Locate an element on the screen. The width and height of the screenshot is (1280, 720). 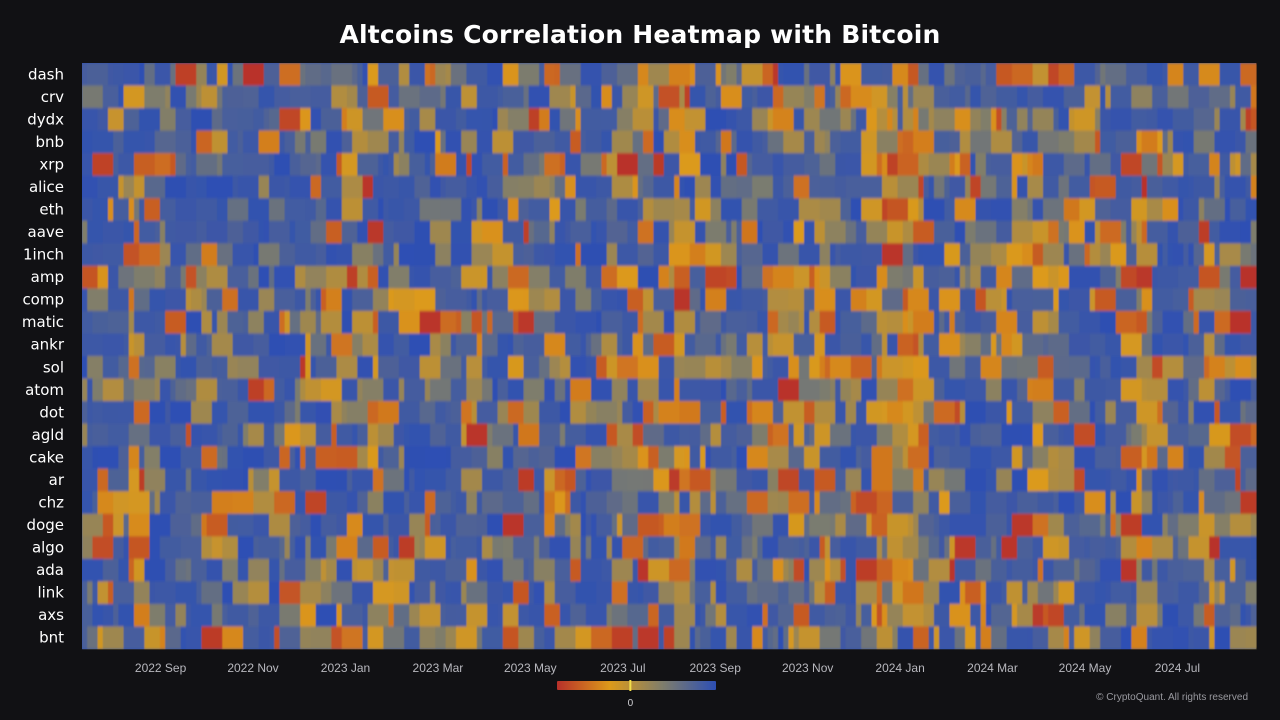
x-tick-label: 2022 Nov is located at coordinates (252, 668).